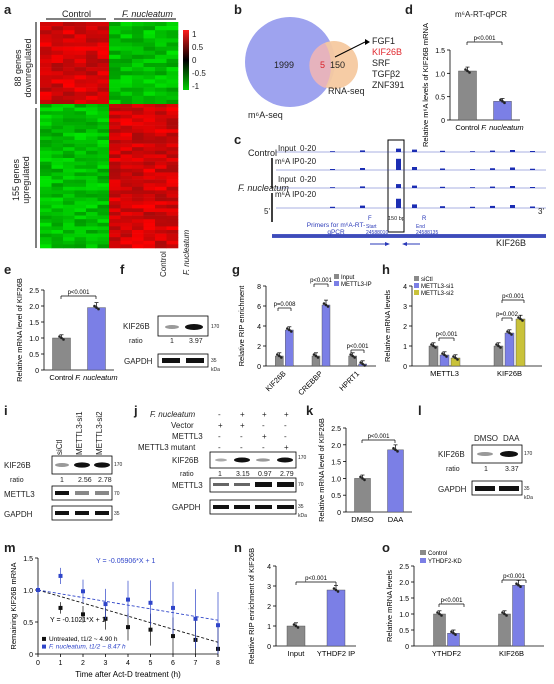 Image resolution: width=554 pixels, height=684 pixels. Describe the element at coordinates (302, 516) in the screenshot. I see `blot-j-kda: kDa` at that location.